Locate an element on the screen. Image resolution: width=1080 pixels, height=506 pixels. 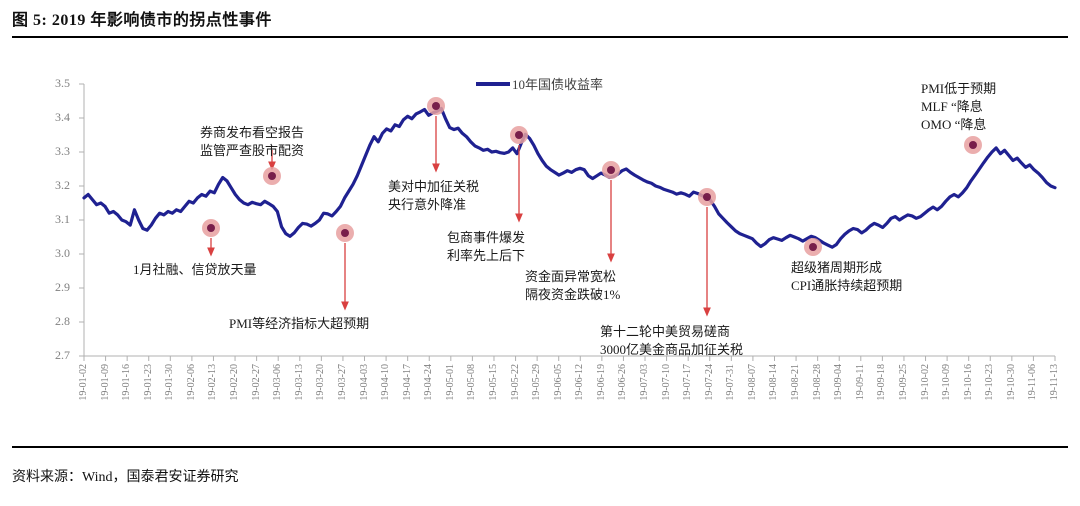
y-axis-tick-label: 3.5 is located at coordinates (62, 83).